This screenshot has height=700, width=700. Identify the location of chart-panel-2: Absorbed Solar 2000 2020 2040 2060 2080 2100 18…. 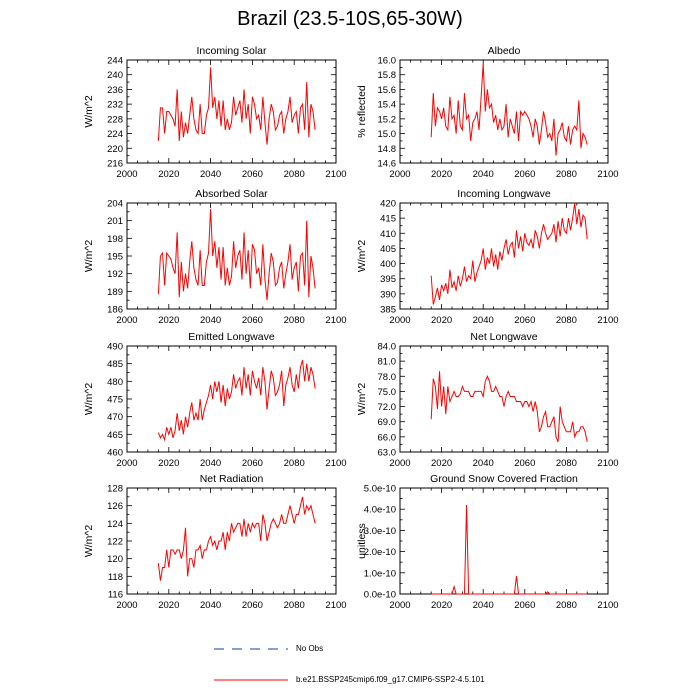
(215, 257).